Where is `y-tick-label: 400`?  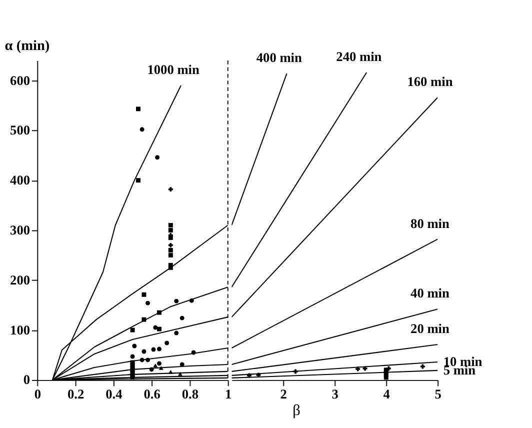
y-tick-label: 400 is located at coordinates (20, 180).